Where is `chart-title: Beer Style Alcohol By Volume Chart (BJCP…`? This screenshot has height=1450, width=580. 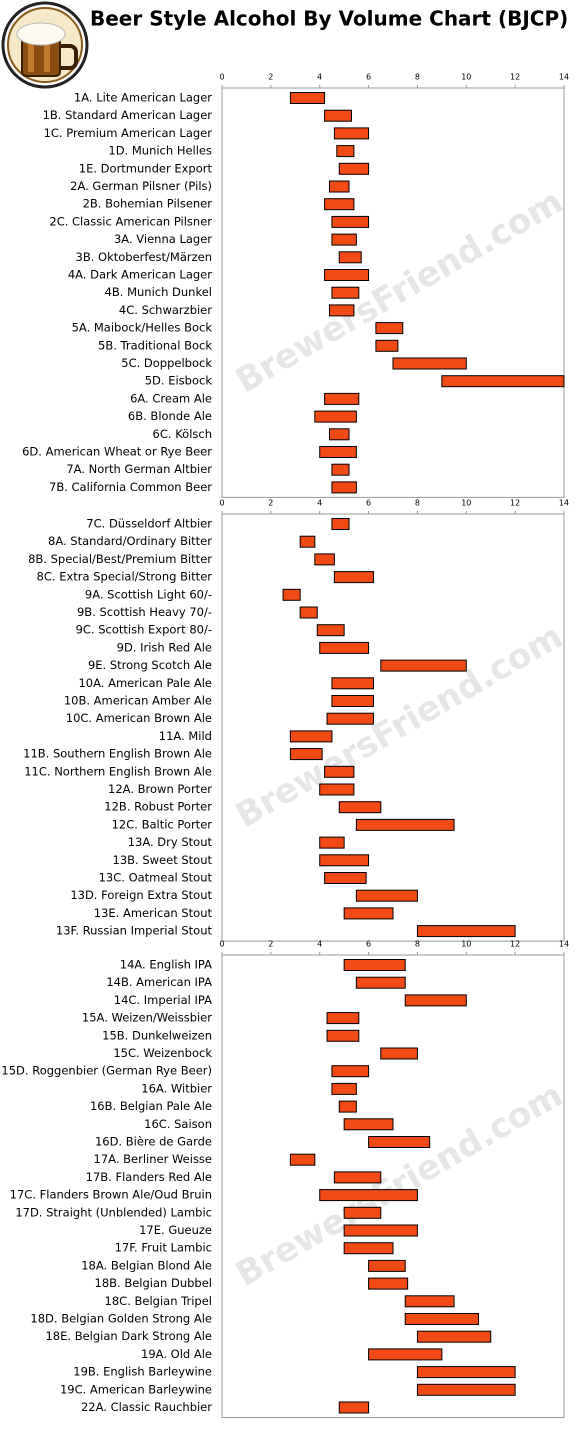
chart-title: Beer Style Alcohol By Volume Chart (BJCP… is located at coordinates (329, 19).